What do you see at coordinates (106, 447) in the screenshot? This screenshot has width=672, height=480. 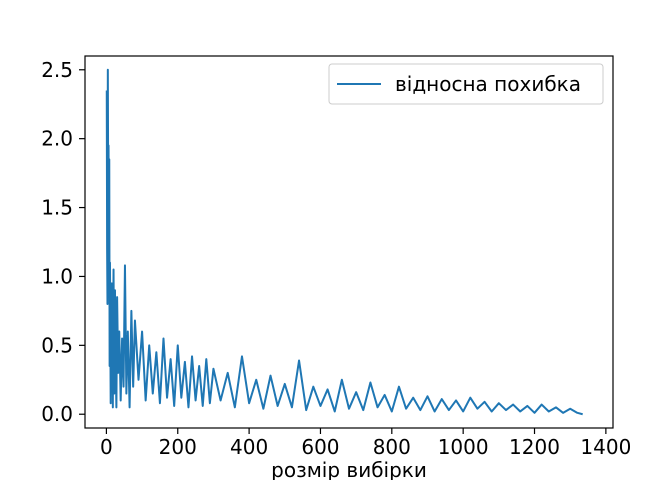 I see `x-tick-label: 0` at bounding box center [106, 447].